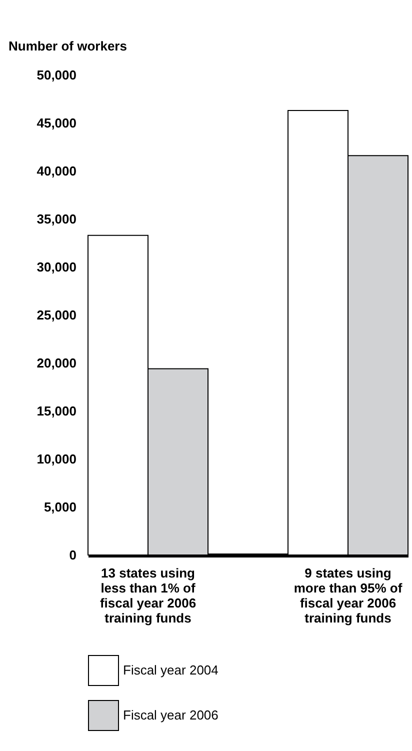 This screenshot has height=751, width=412. I want to click on y-axis-title: Number of workers, so click(67, 46).